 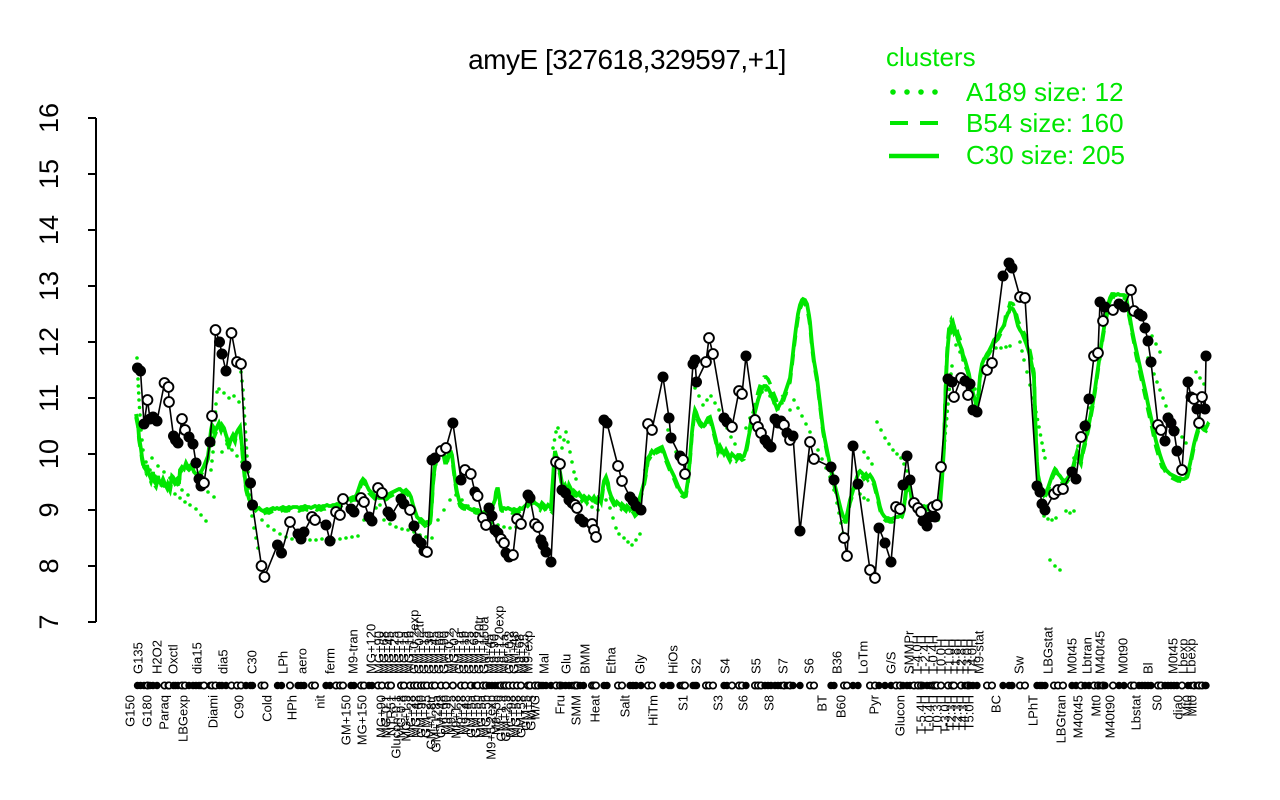 I want to click on svg-text: T-0.4H, so click(x=929, y=714).